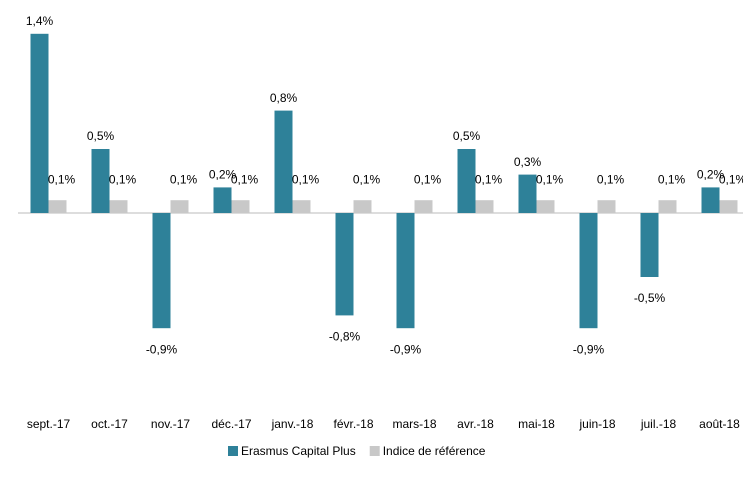 This screenshot has height=488, width=743. What do you see at coordinates (475, 424) in the screenshot?
I see `x-tick-label: avr.-18` at bounding box center [475, 424].